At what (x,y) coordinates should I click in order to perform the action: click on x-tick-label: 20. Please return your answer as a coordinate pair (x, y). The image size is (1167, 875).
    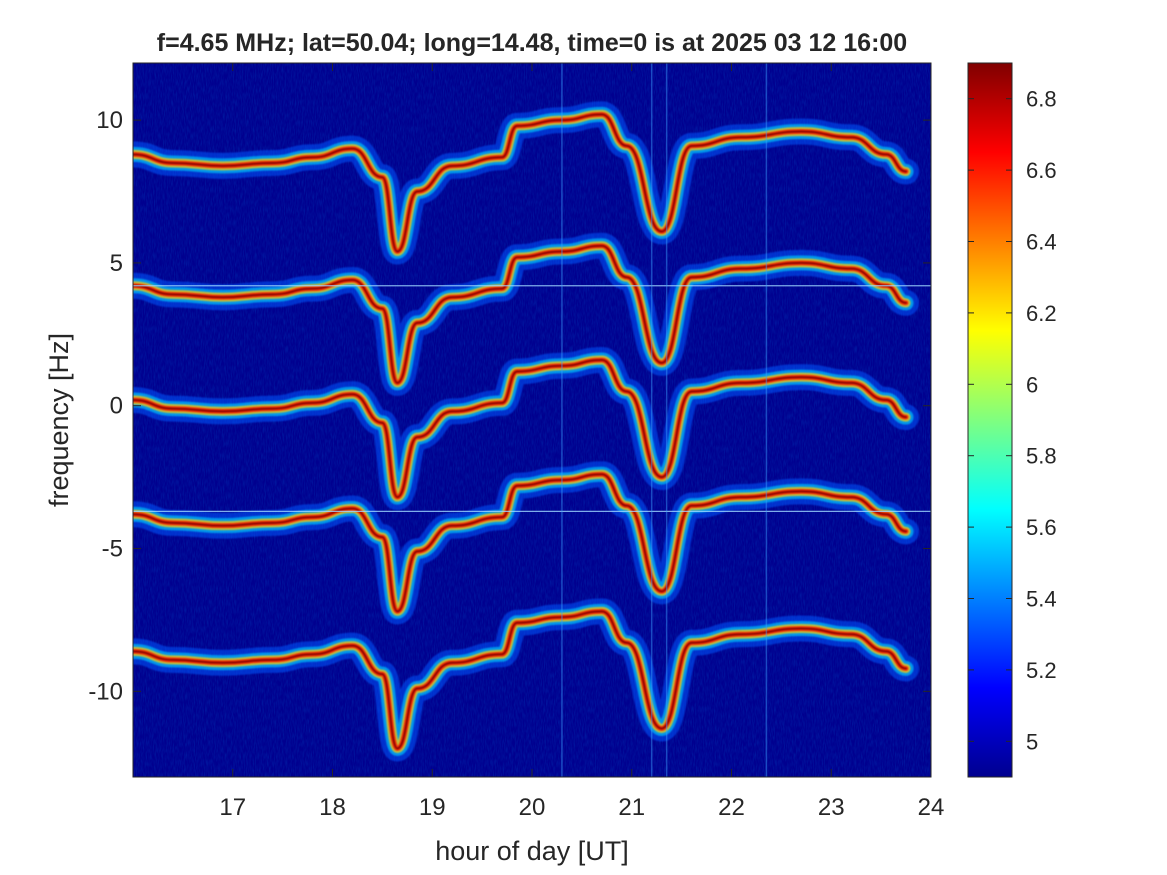
    Looking at the image, I should click on (532, 807).